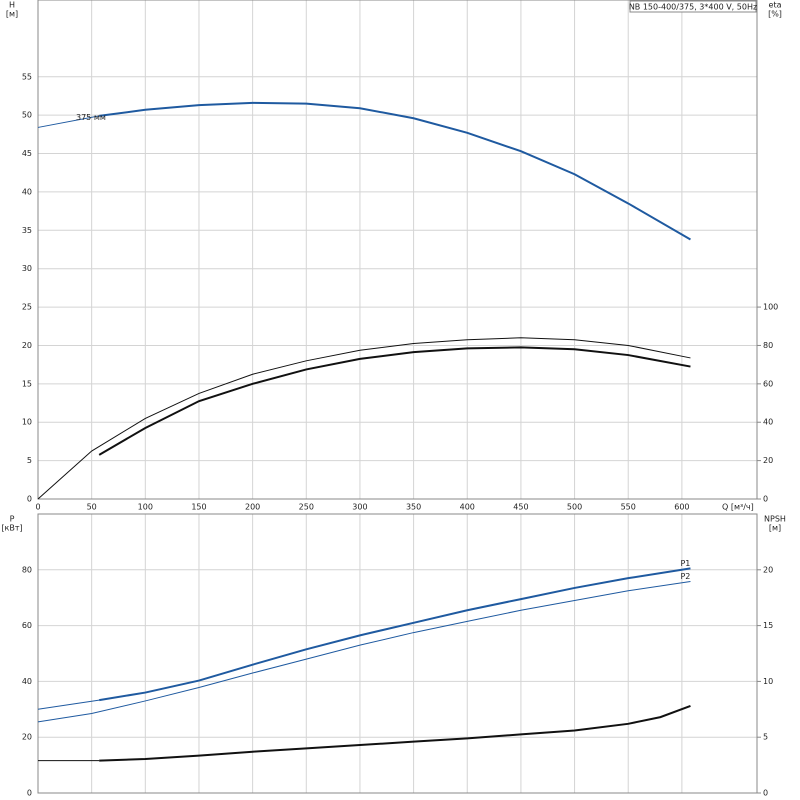  What do you see at coordinates (775, 528) in the screenshot?
I see `y2-axis-unit: [м]` at bounding box center [775, 528].